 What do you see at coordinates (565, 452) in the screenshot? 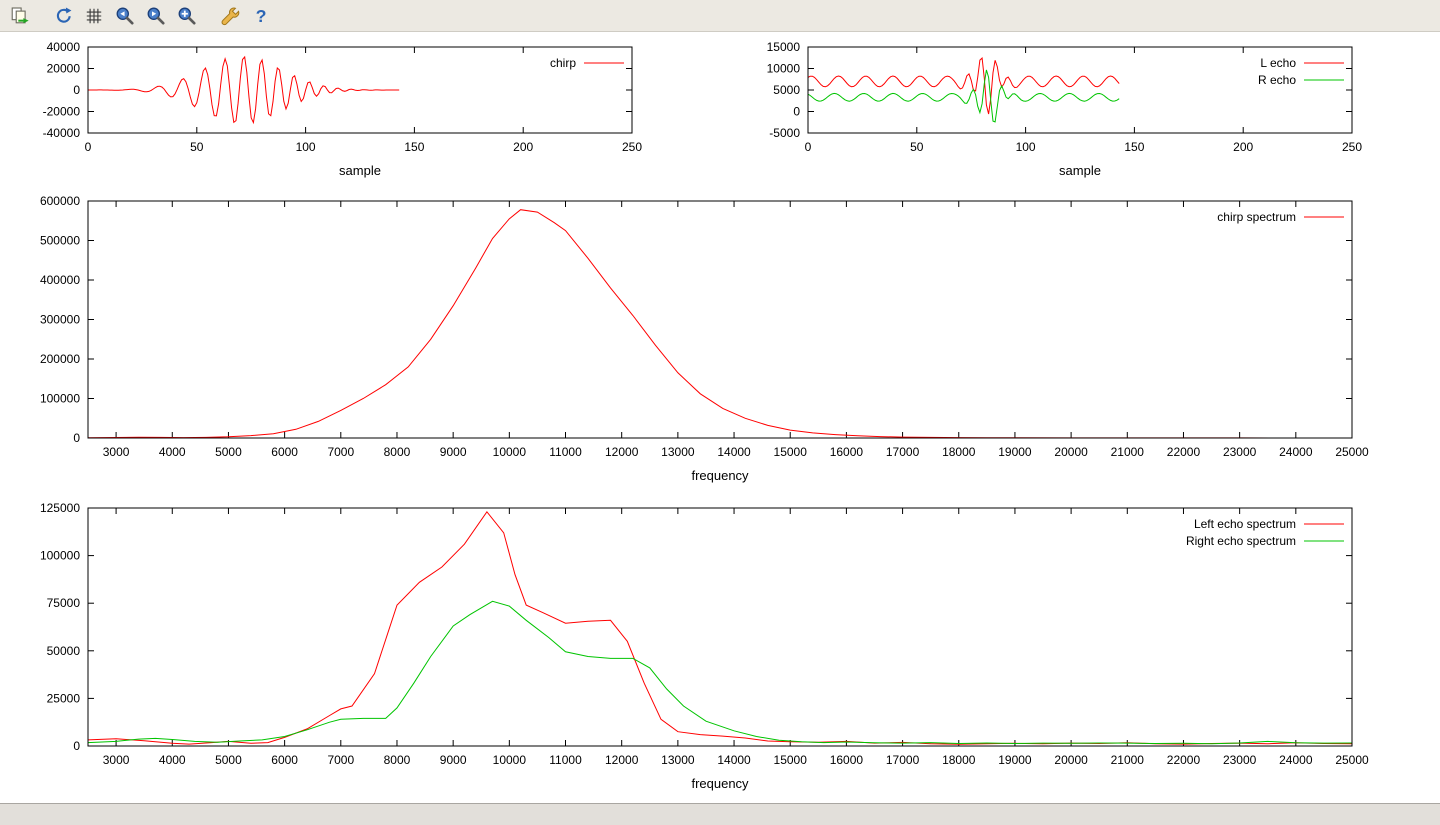
I see `svg-text: 11000` at bounding box center [565, 452].